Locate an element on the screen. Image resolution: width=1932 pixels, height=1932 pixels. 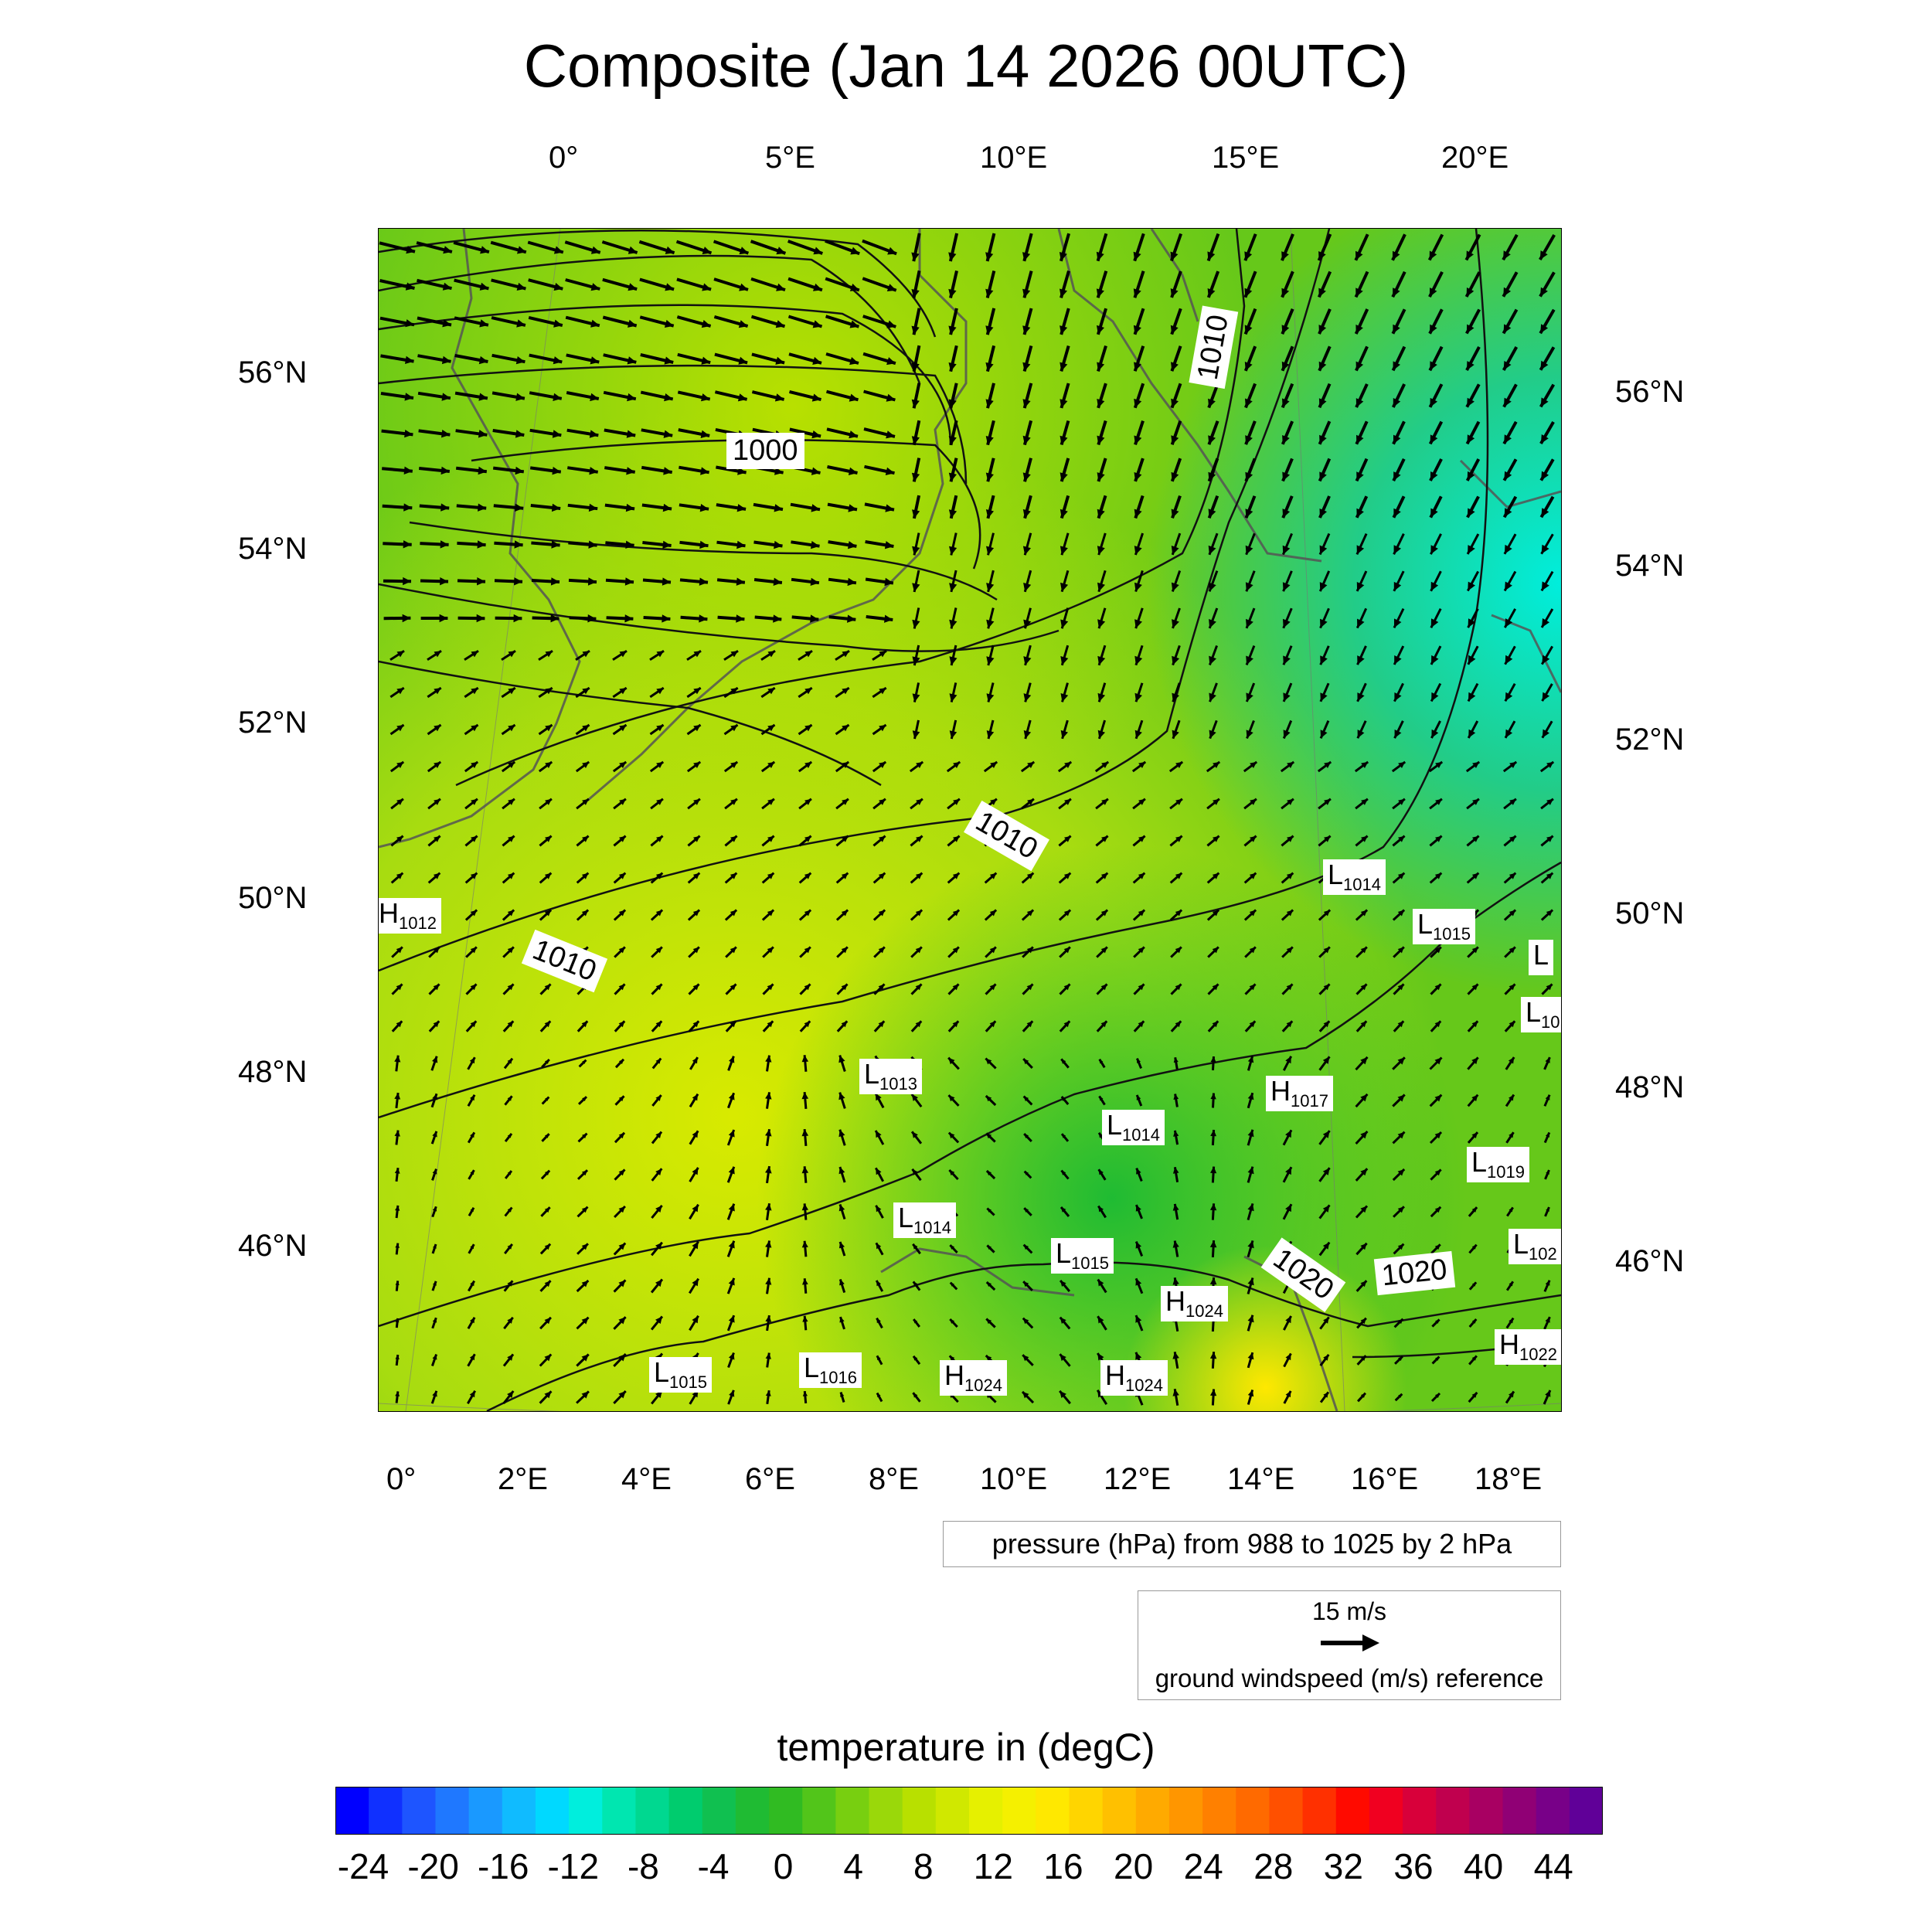
colorbar-tick-label: 44 is located at coordinates (1553, 1866).